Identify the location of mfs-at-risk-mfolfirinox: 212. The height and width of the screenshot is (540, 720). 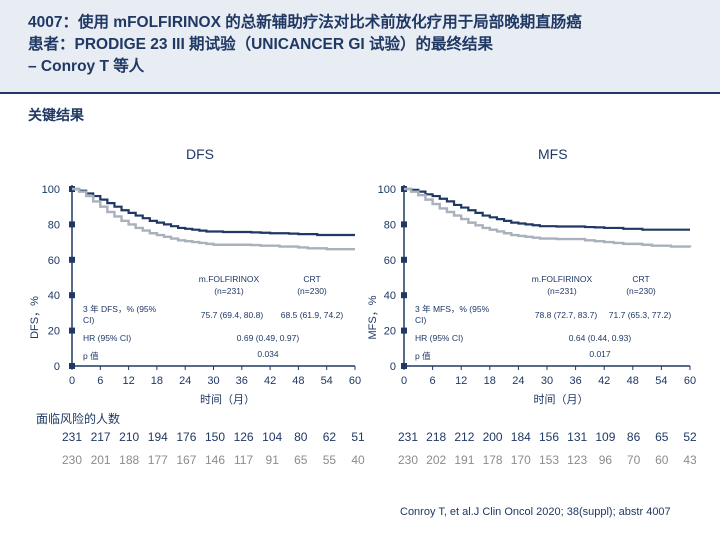
(464, 437).